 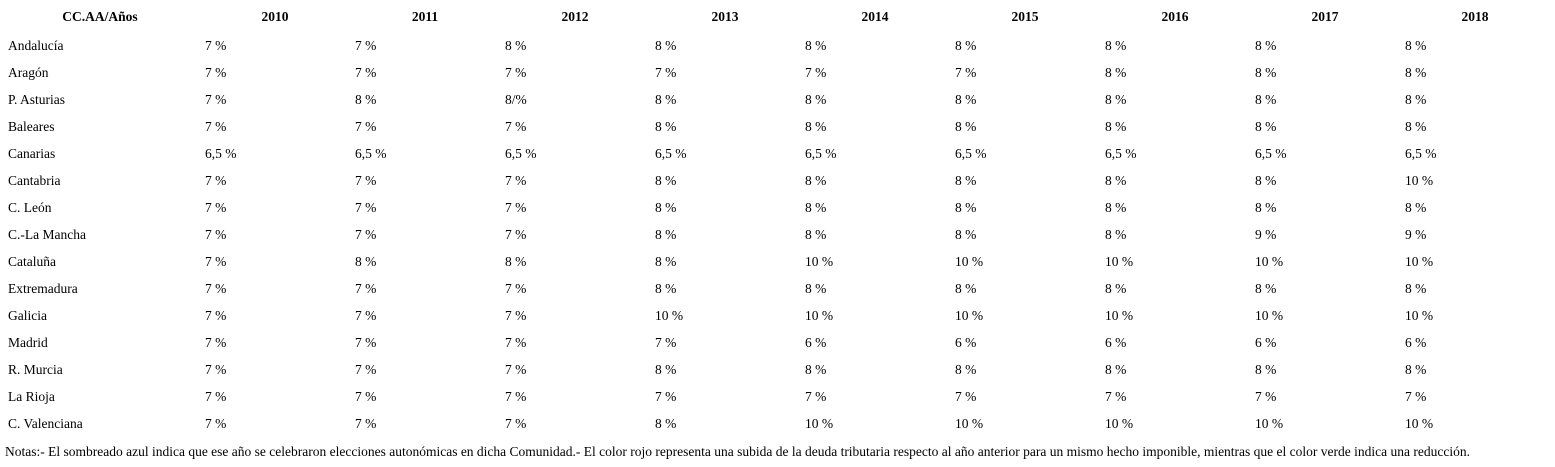 I want to click on table-row: Cantabria 7 % 7 % 7 % 8 % 8 % 8 % 8 % 8 % 10 %, so click(x=775, y=180).